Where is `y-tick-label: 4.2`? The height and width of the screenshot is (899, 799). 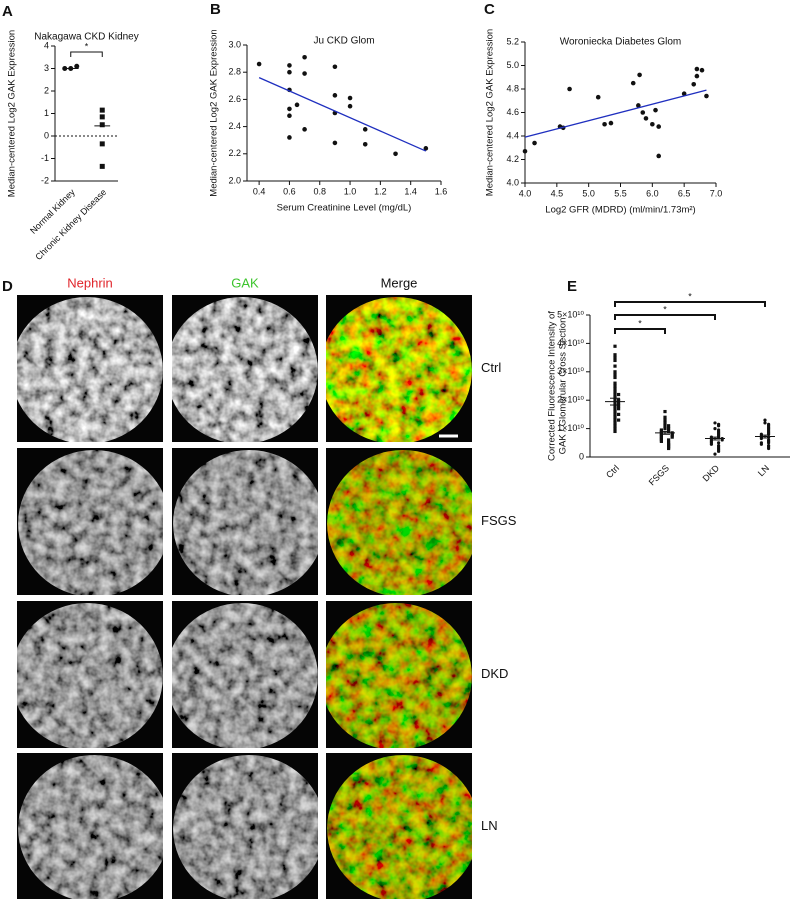 y-tick-label: 4.2 is located at coordinates (512, 159).